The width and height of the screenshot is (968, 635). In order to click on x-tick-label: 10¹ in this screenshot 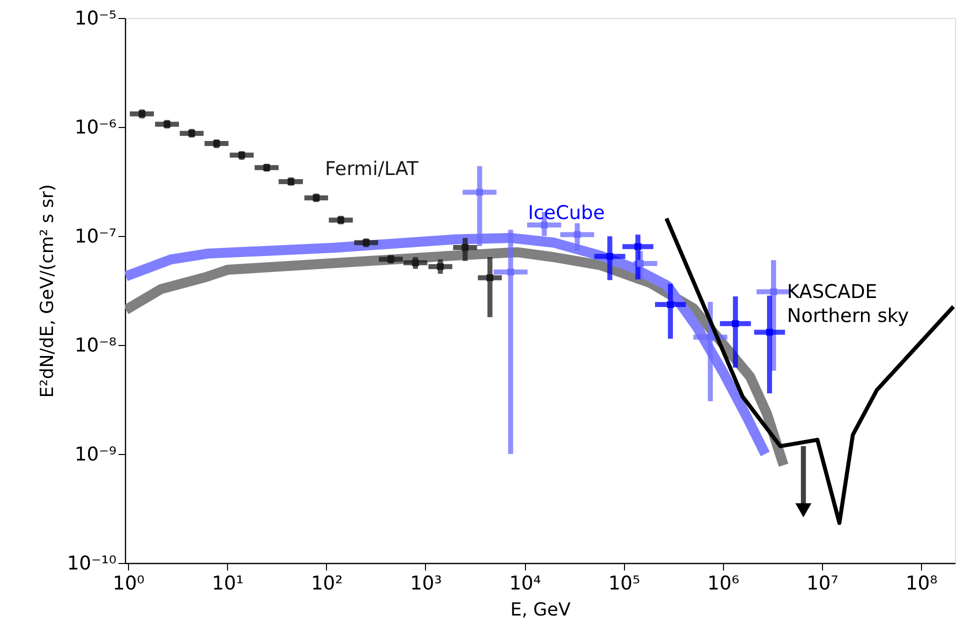, I will do `click(228, 583)`.